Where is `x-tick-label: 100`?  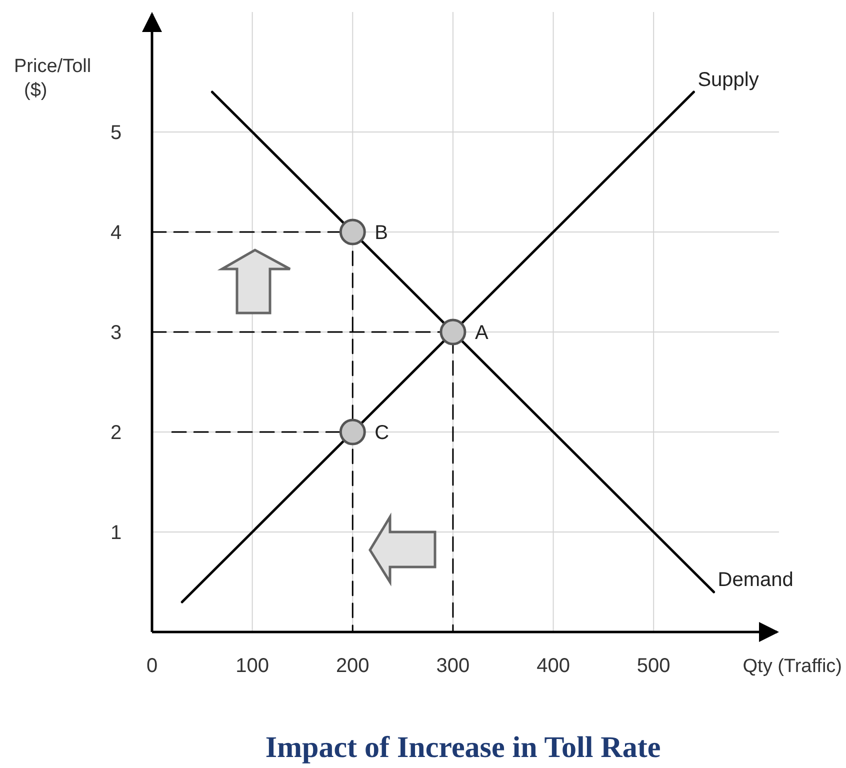
x-tick-label: 100 is located at coordinates (253, 666).